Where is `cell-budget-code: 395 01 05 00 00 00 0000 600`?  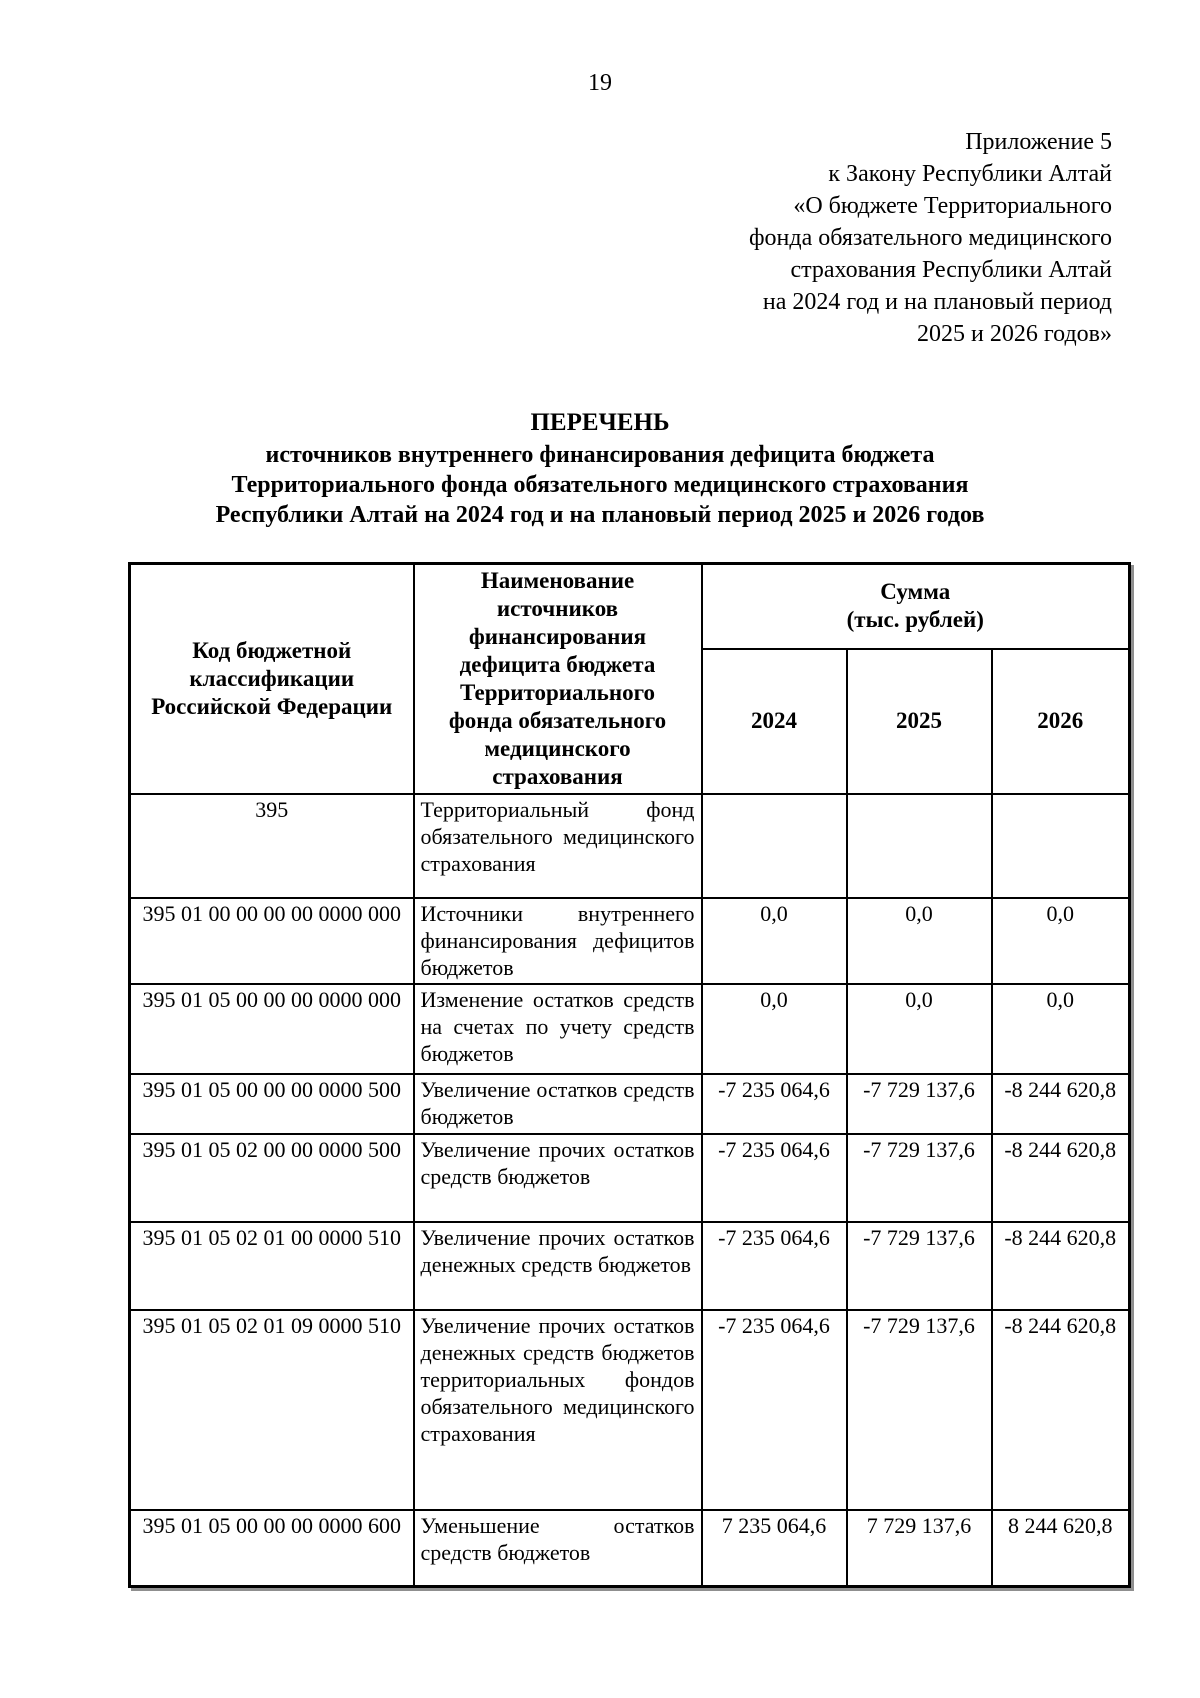
cell-budget-code: 395 01 05 00 00 00 0000 600 is located at coordinates (271, 1548).